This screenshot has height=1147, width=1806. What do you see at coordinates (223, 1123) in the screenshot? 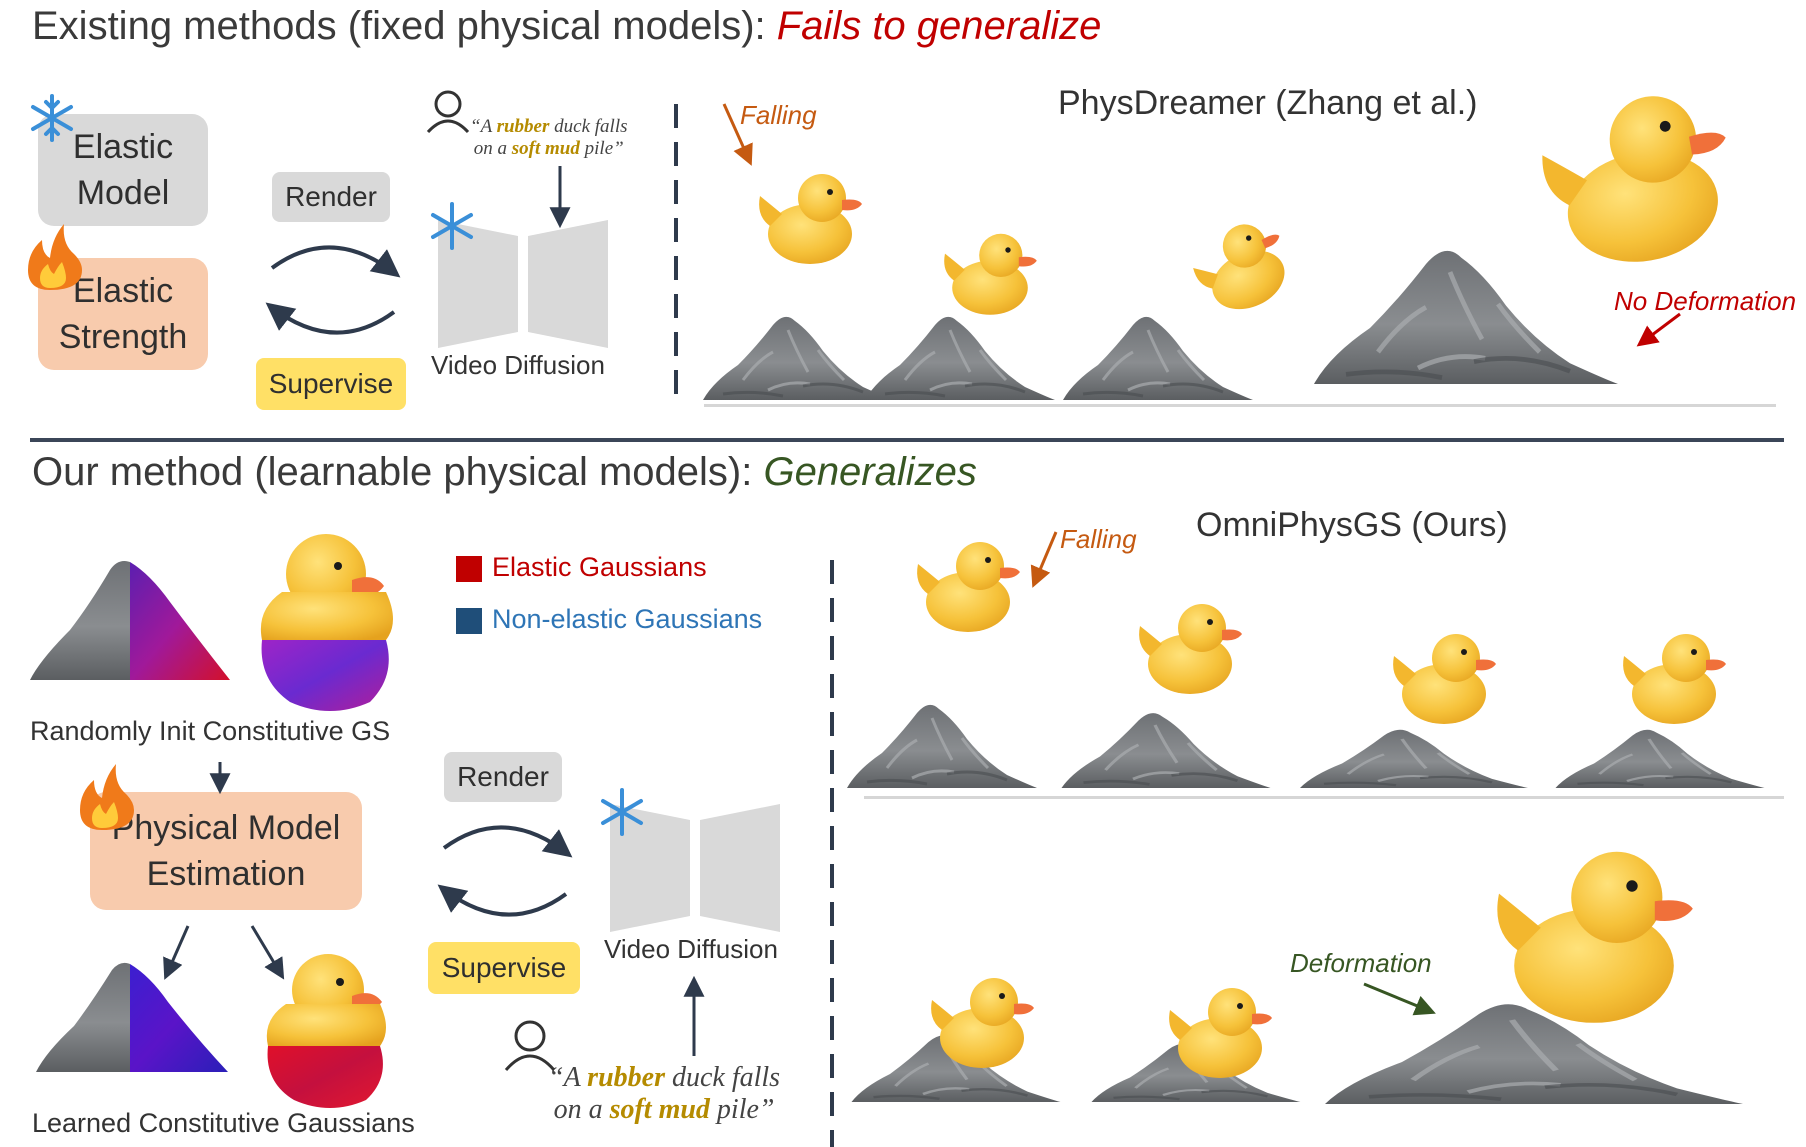
I see `learned-label: Learned Constitutive Gaussians` at bounding box center [223, 1123].